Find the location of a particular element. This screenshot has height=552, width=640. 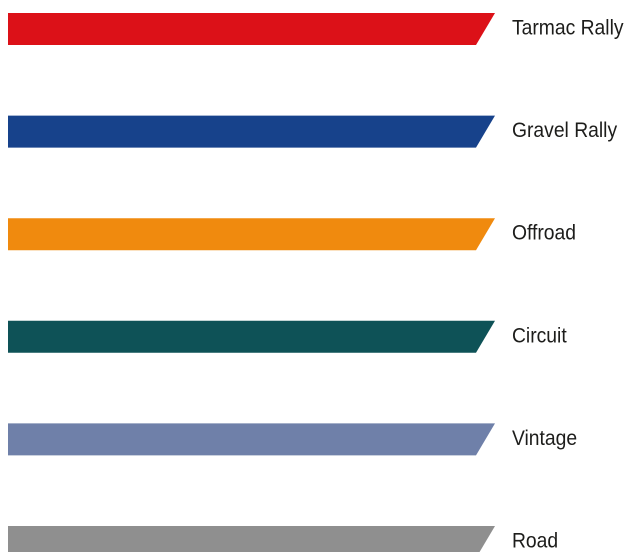

legend-label: Road is located at coordinates (535, 541).